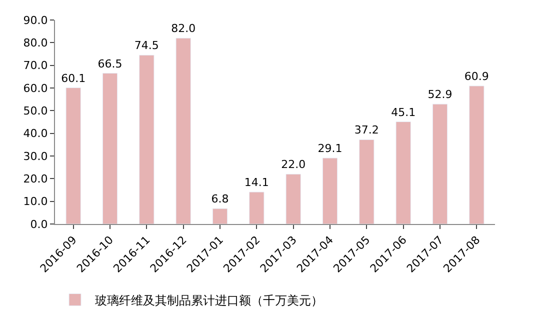 The image size is (550, 326). Describe the element at coordinates (146, 45) in the screenshot. I see `text: 74.5` at that location.